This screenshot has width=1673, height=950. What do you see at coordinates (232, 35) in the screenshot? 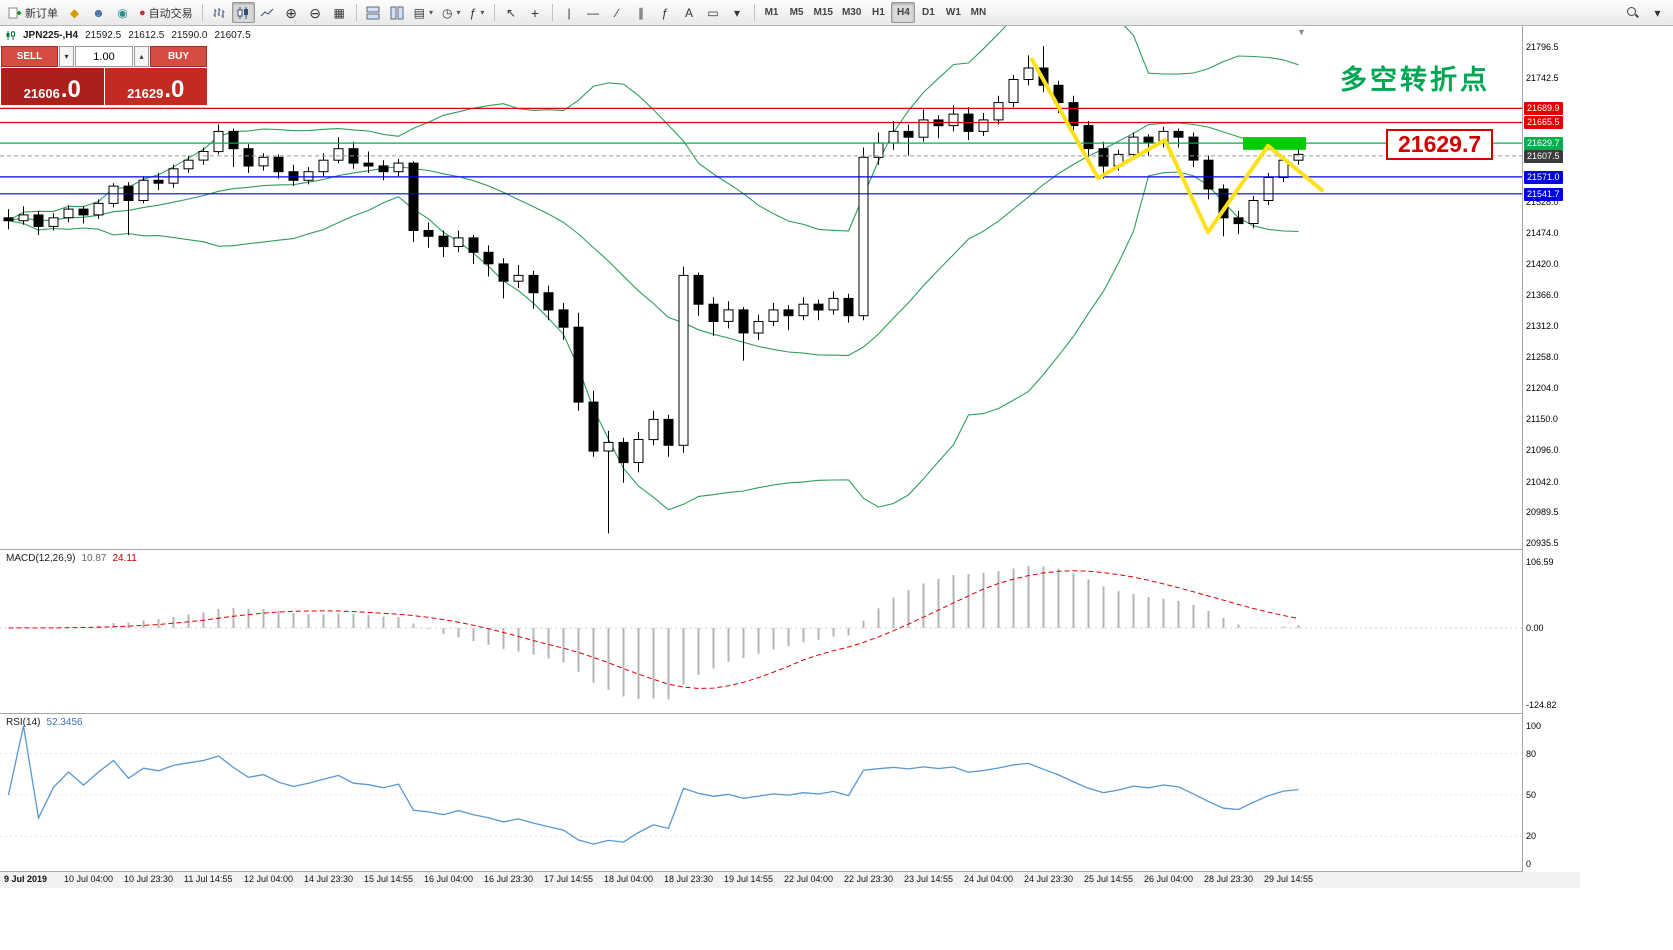
I see `ohlc-close: 21607.5` at bounding box center [232, 35].